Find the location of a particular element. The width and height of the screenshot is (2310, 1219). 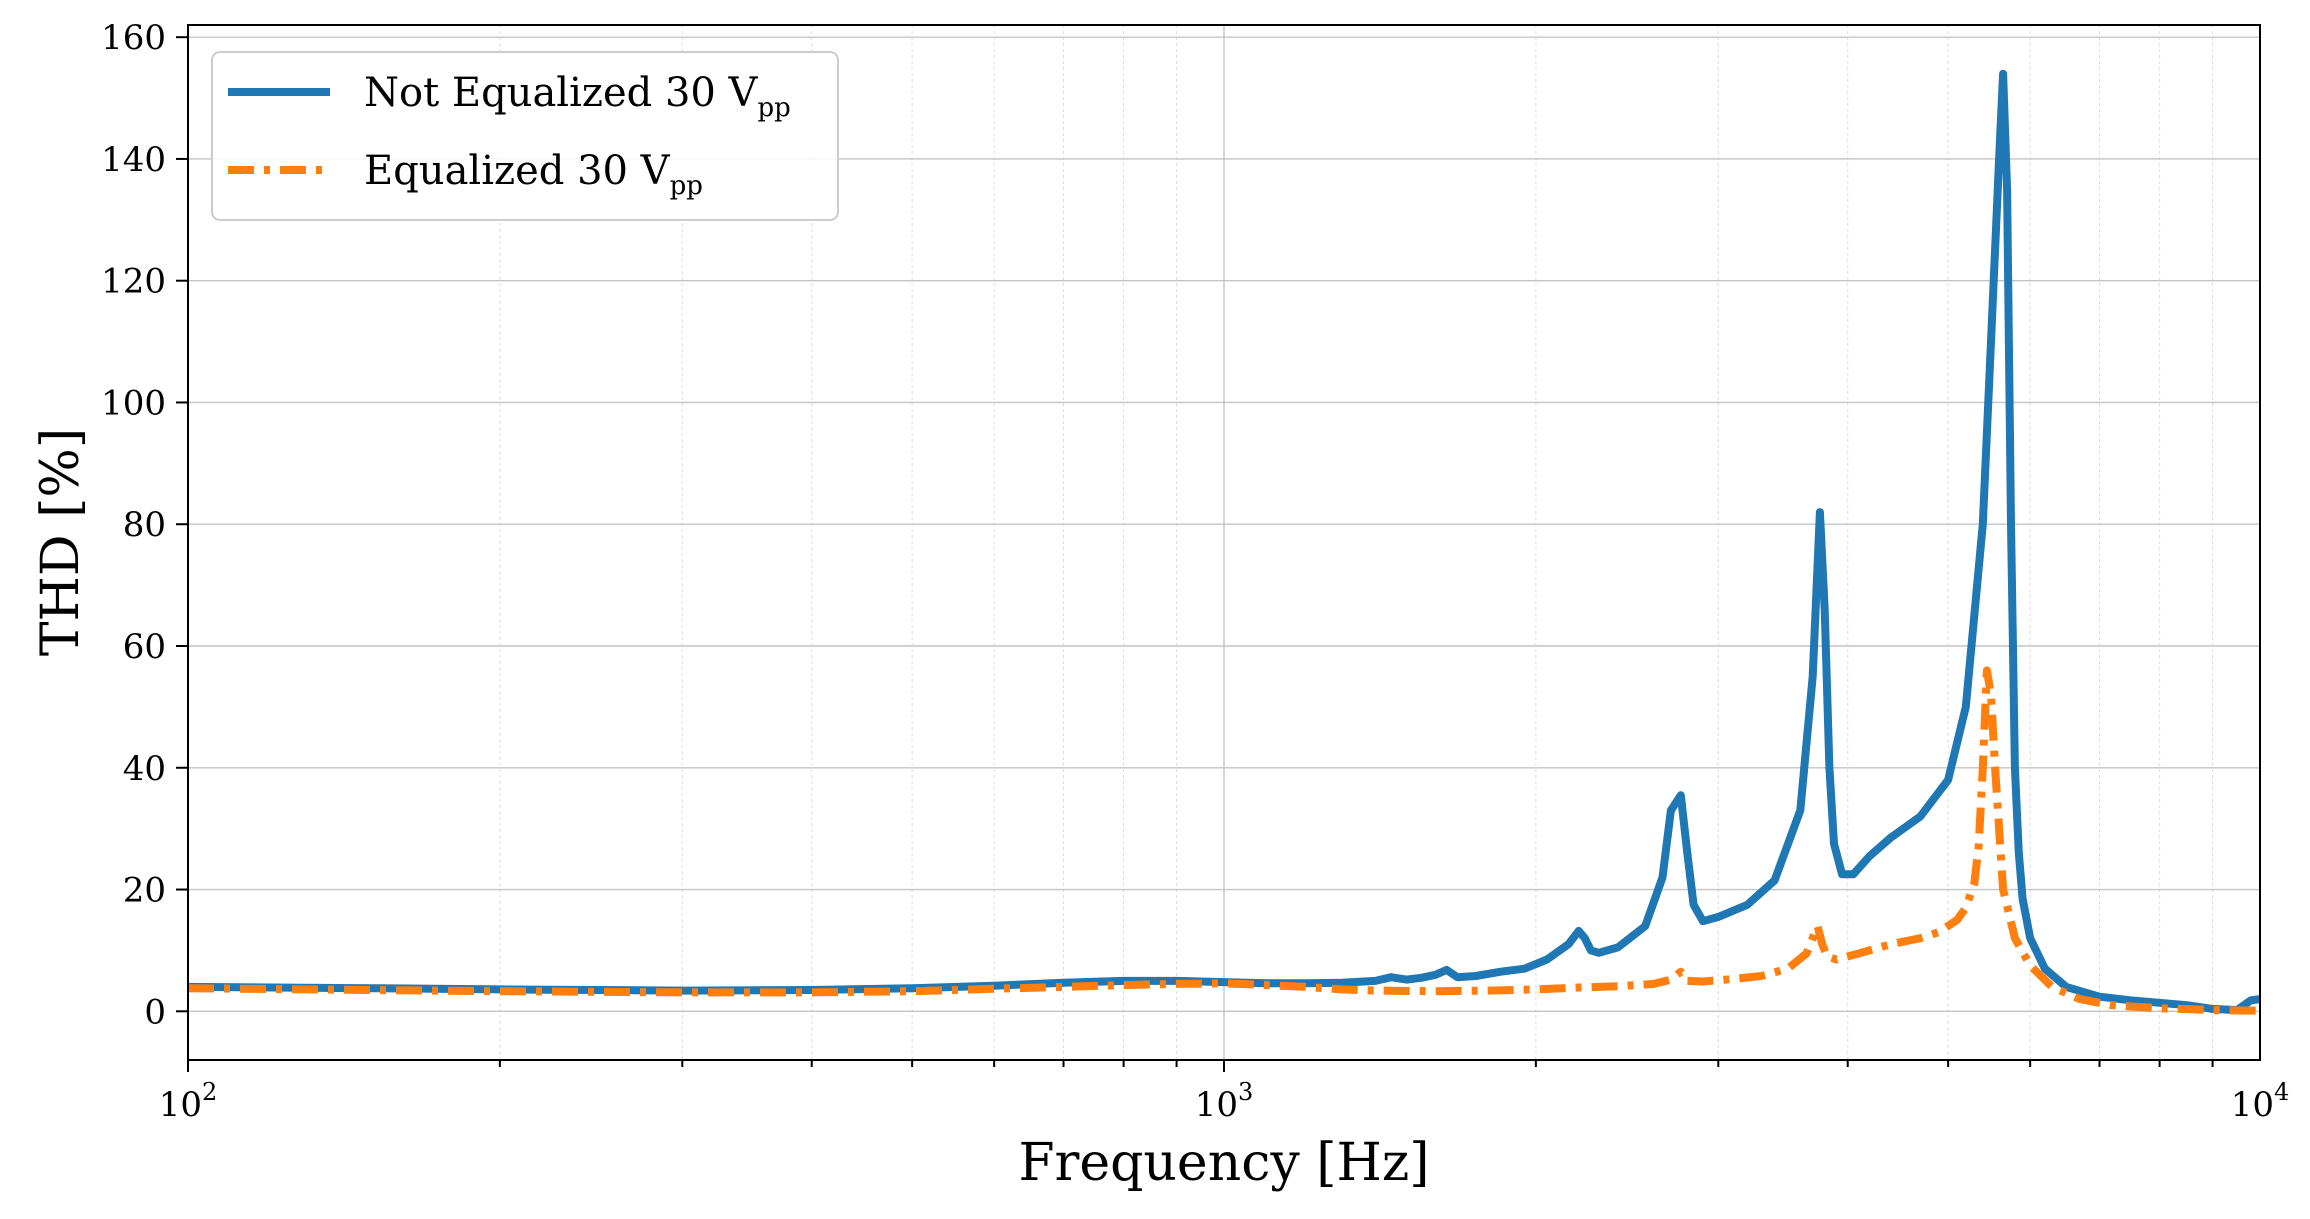

y-tick-label: 40 is located at coordinates (144, 769).